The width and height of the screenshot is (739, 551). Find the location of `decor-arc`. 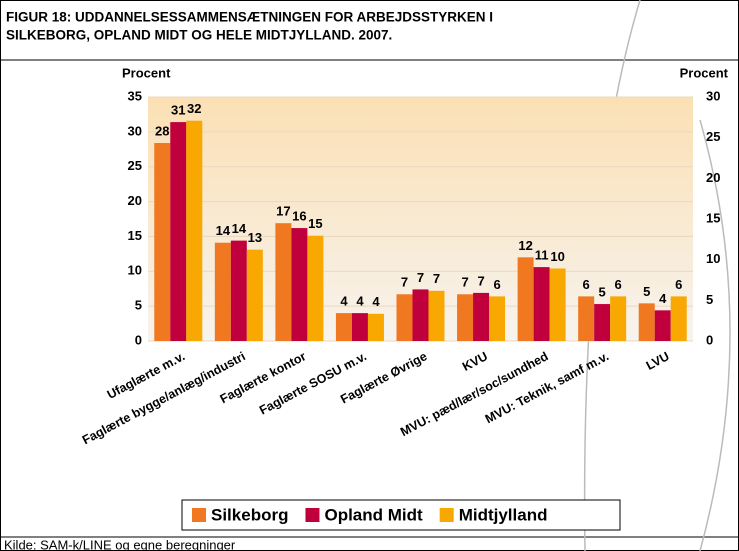

decor-arc is located at coordinates (715, 335).